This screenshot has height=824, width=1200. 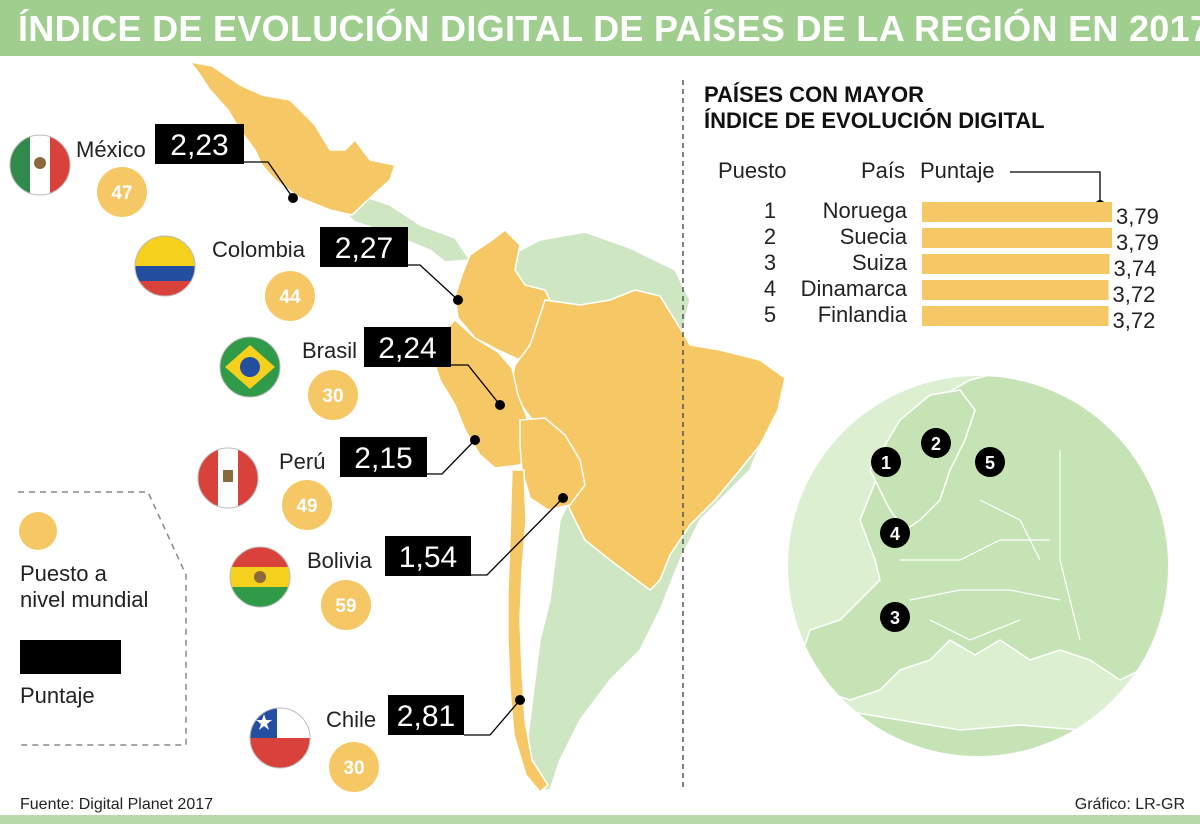 I want to click on rank-circle-peru, so click(x=307, y=505).